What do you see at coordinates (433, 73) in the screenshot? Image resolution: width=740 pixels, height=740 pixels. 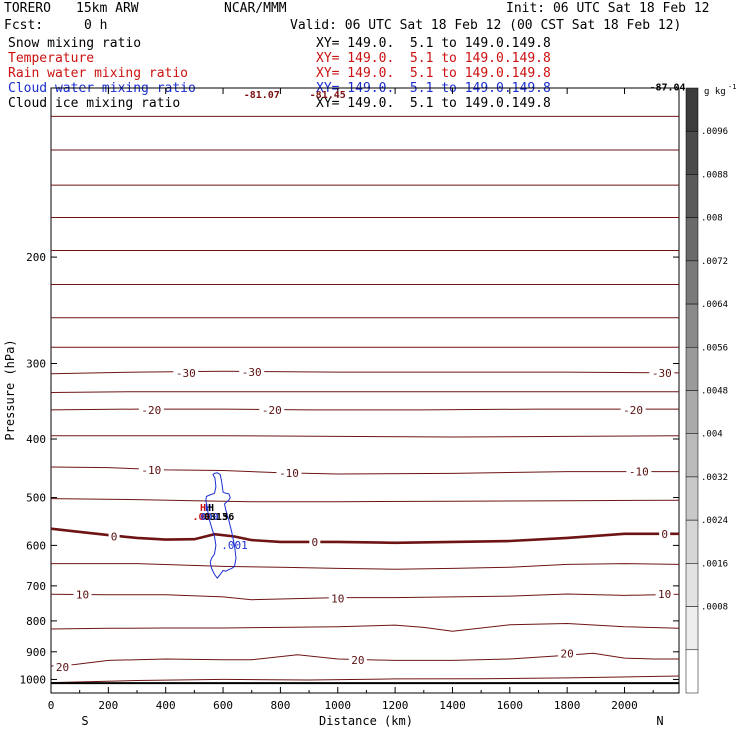 I see `field-xy-rain: XY= 149.0. 5.1 to 149.0.149.8` at bounding box center [433, 73].